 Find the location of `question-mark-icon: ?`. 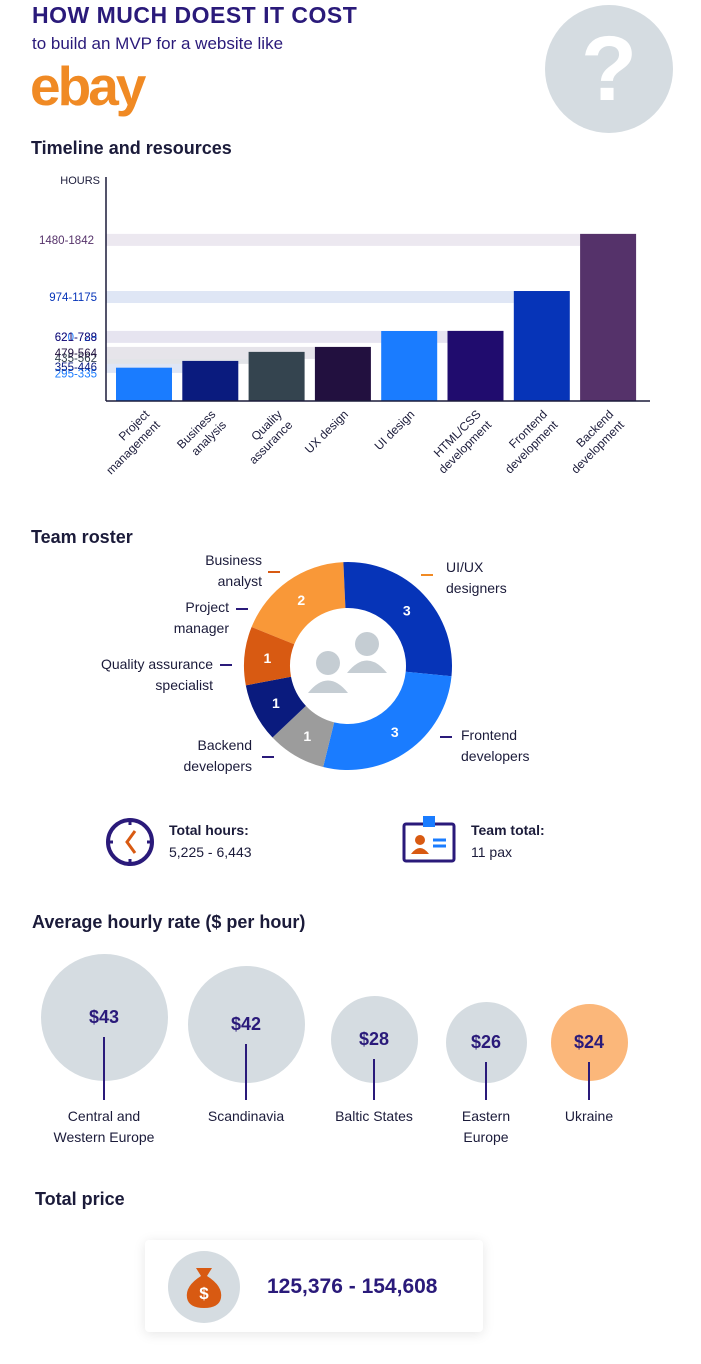

question-mark-icon: ? is located at coordinates (609, 69).